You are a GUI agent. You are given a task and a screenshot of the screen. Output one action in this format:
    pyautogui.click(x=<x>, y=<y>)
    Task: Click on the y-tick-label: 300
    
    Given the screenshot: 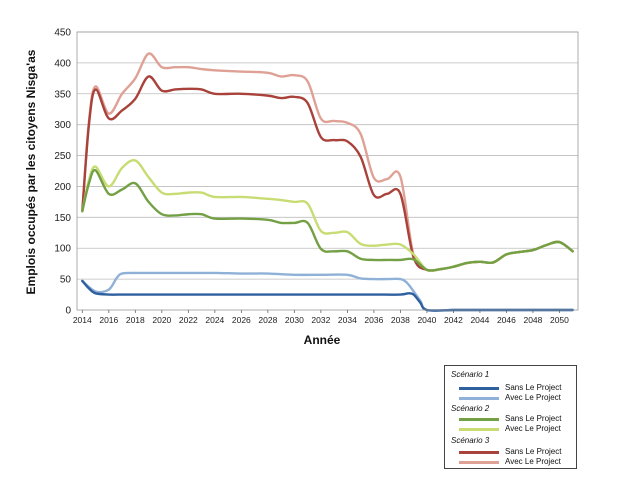 What is the action you would take?
    pyautogui.click(x=62, y=125)
    